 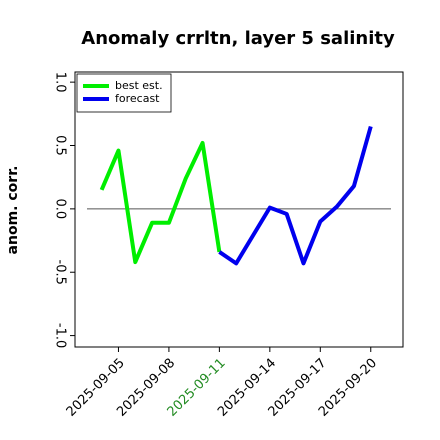 What do you see at coordinates (60, 209) in the screenshot?
I see `y-tick-label: 0.0` at bounding box center [60, 209].